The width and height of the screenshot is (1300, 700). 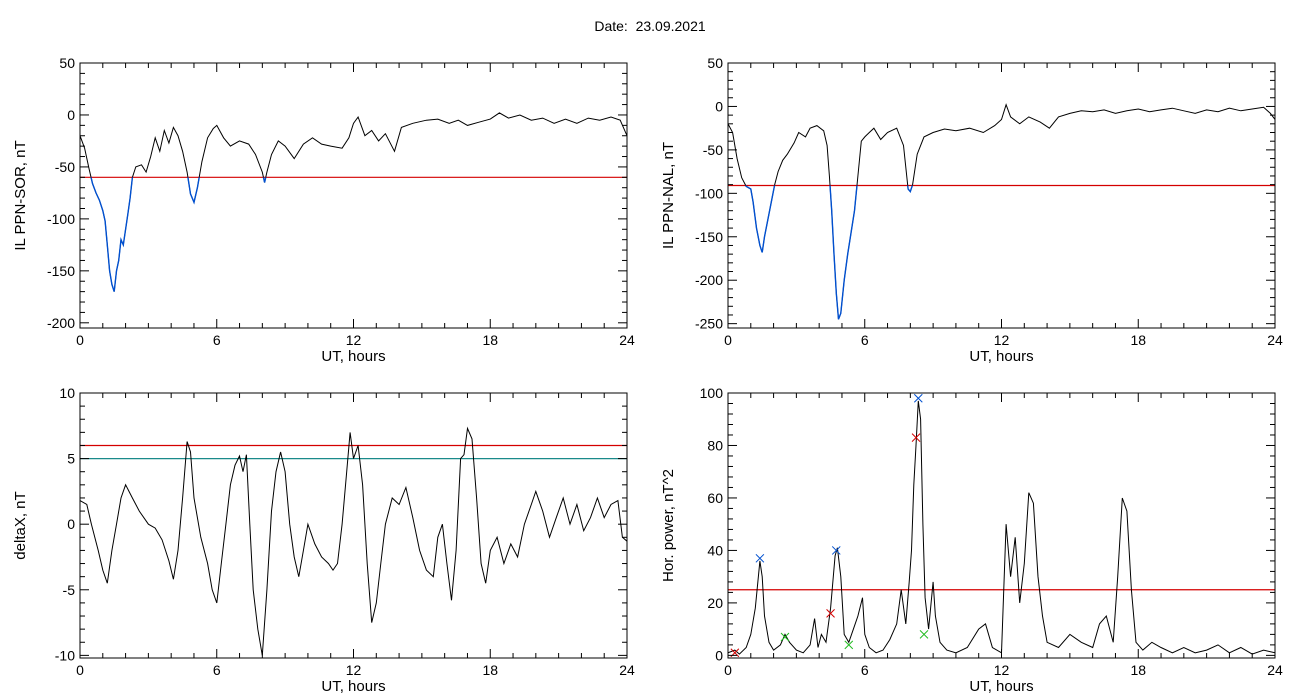 I want to click on y-tick-label: 60, so click(x=715, y=498).